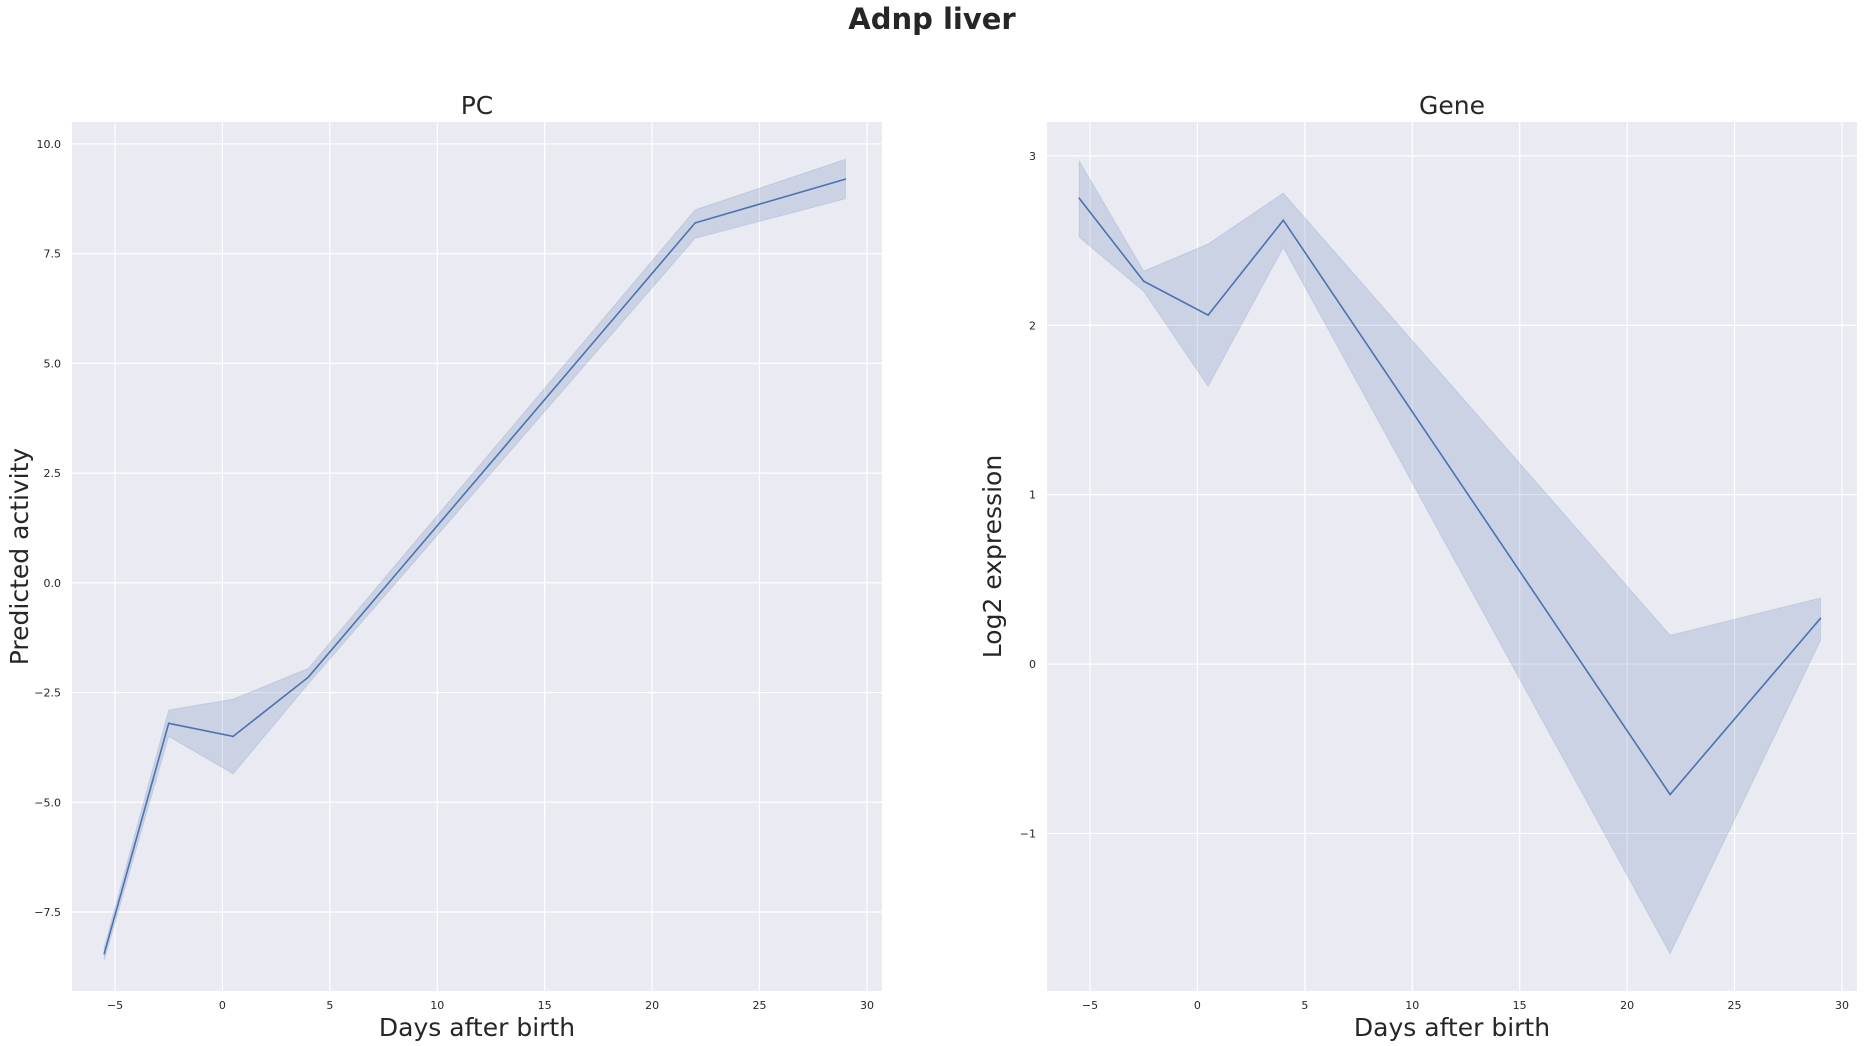 The image size is (1864, 1046). I want to click on chart-title: PC, so click(477, 105).